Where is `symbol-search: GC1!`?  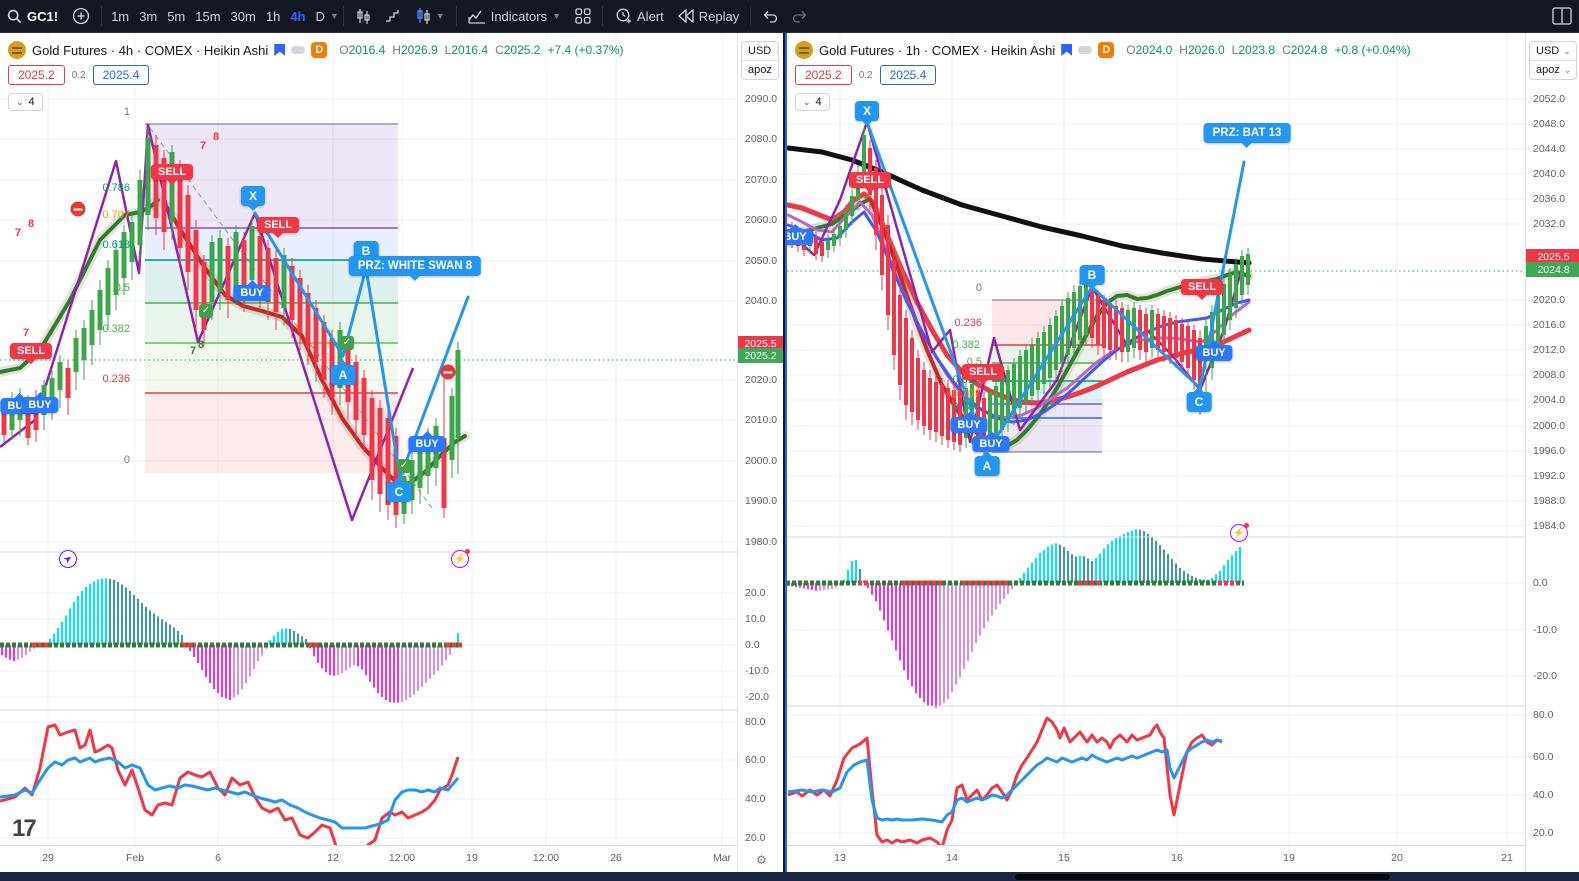
symbol-search: GC1! is located at coordinates (32, 16).